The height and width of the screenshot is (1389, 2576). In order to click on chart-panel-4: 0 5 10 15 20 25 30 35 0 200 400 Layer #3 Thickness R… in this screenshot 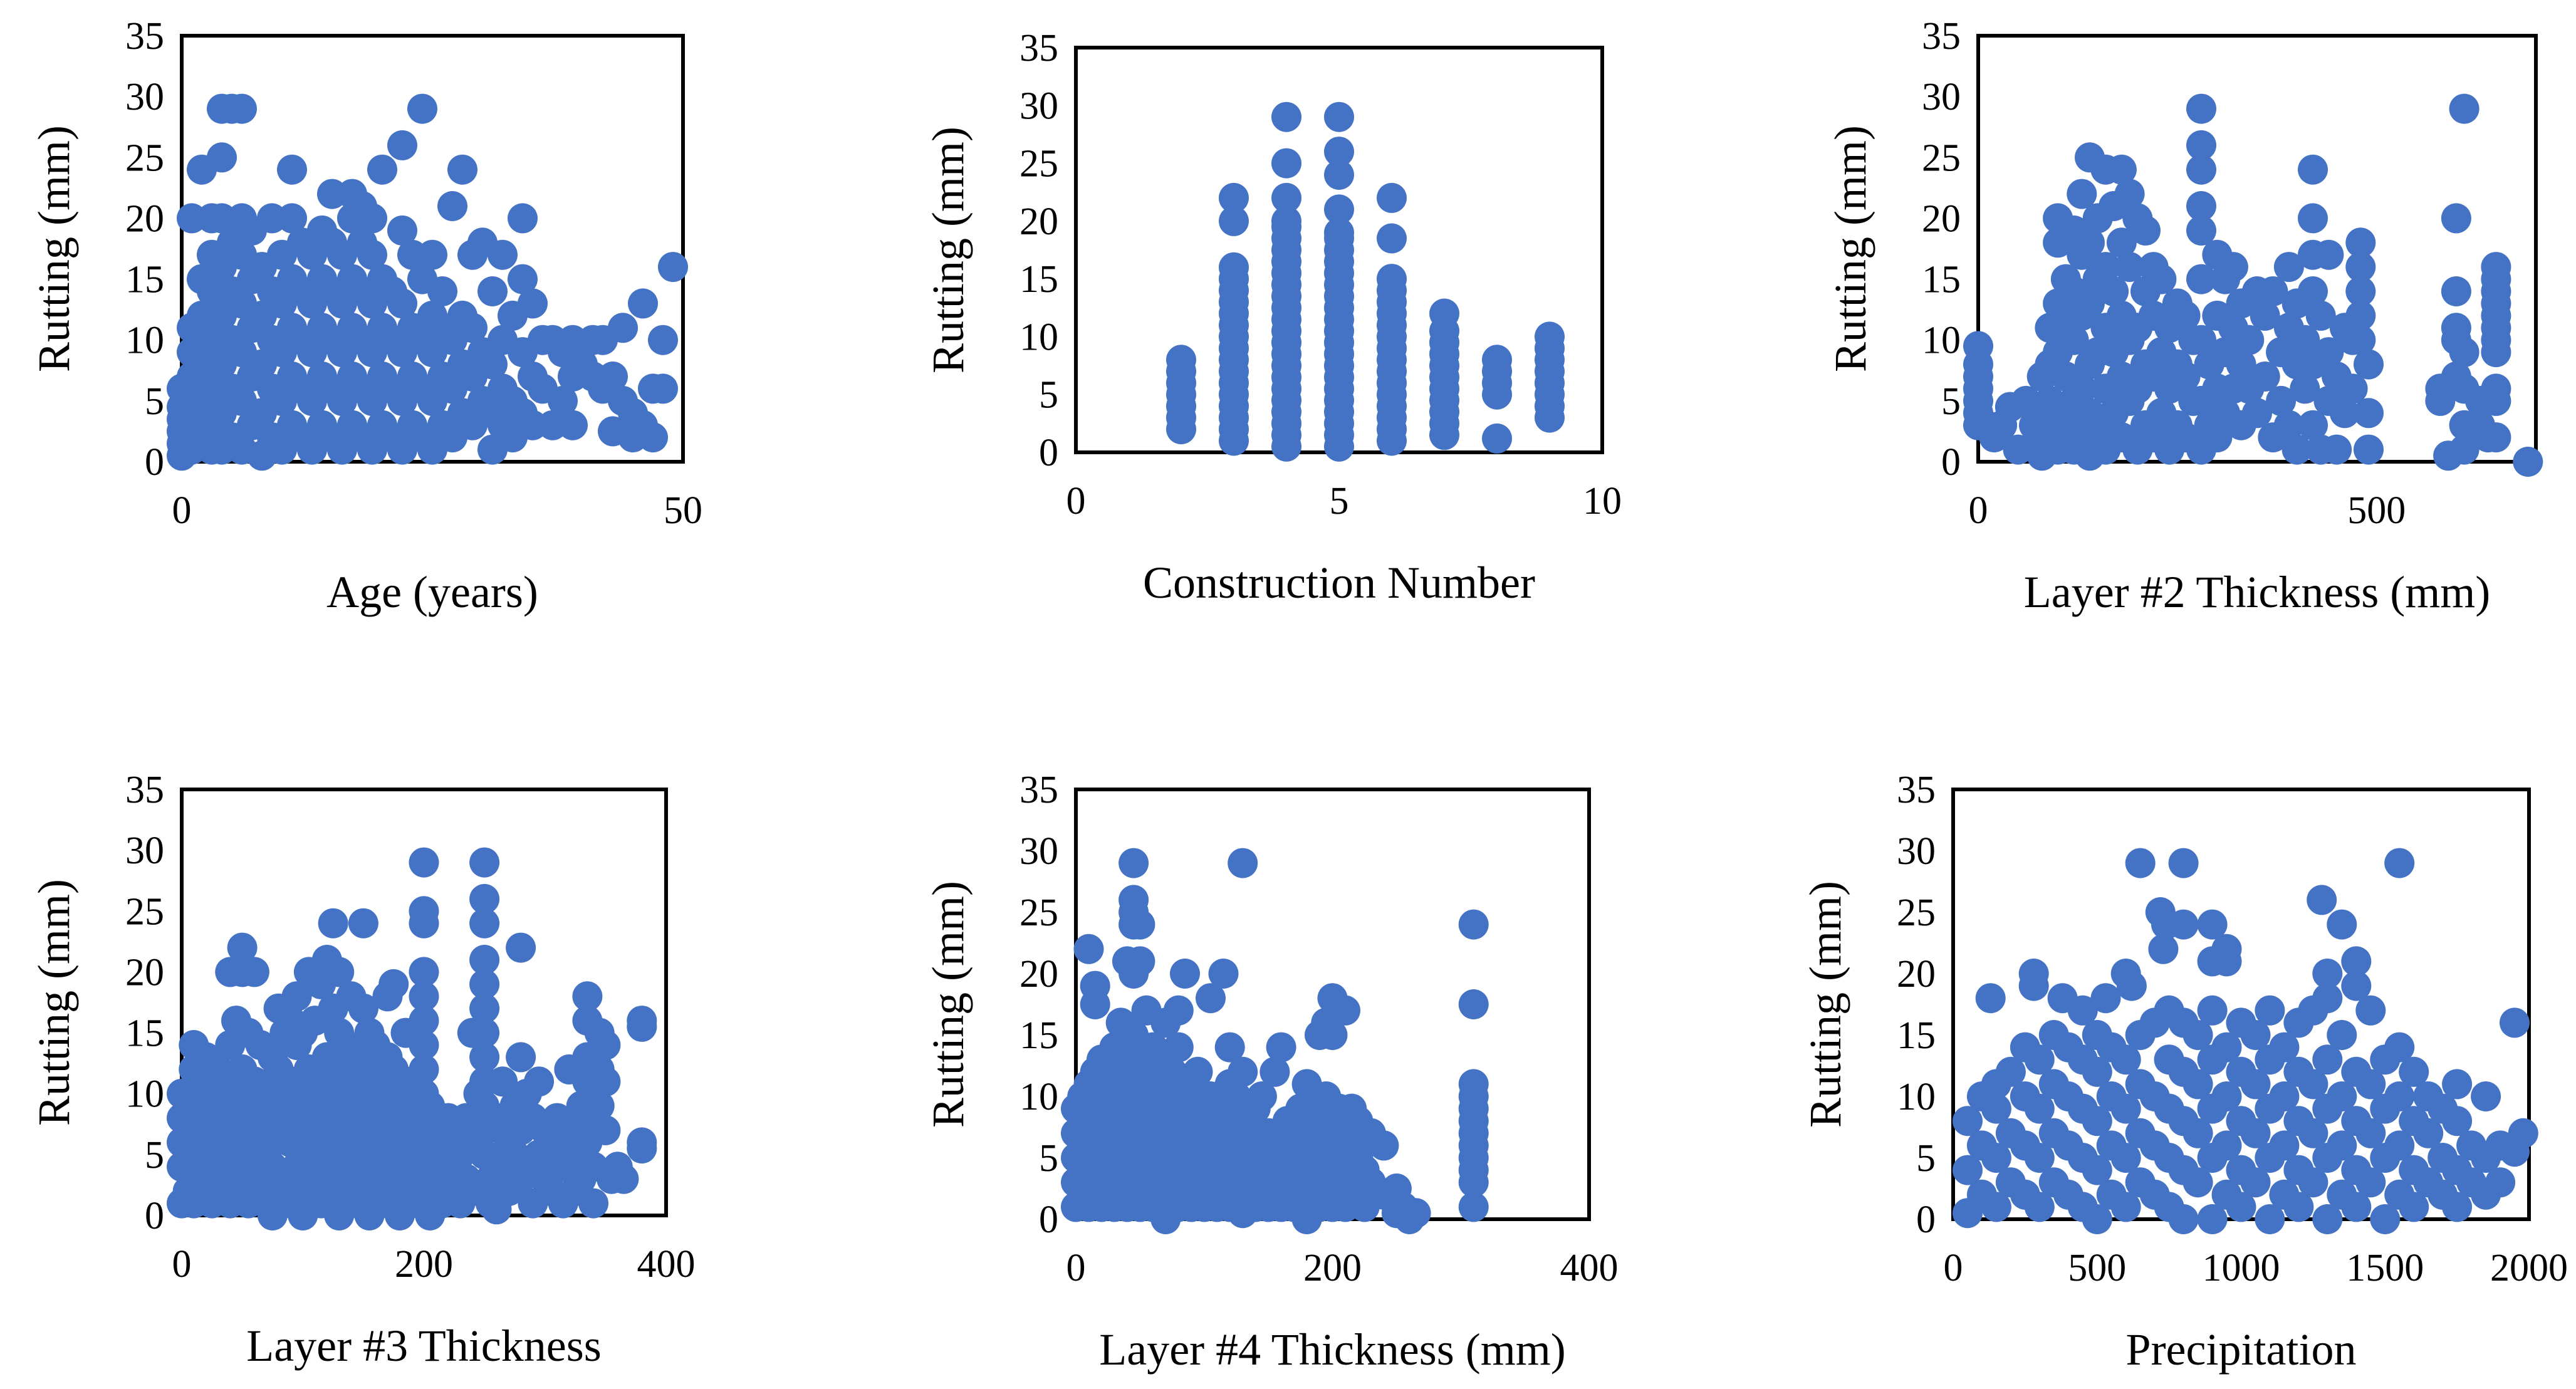, I will do `click(362, 1070)`.